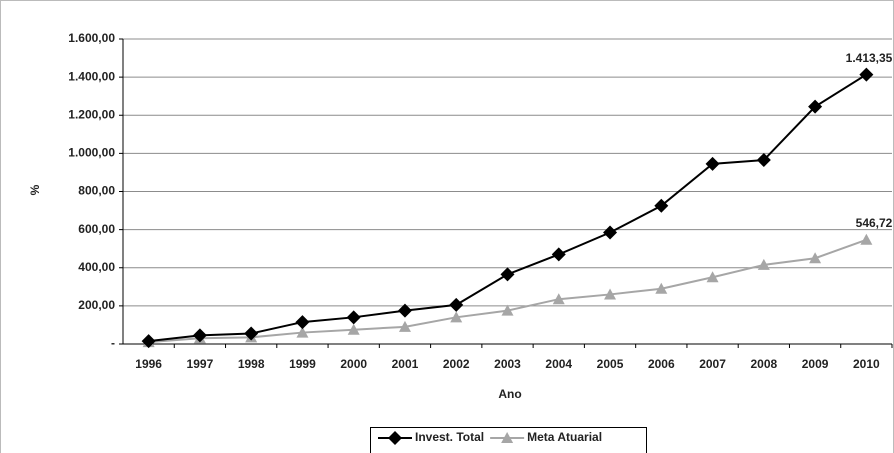 This screenshot has height=453, width=894. Describe the element at coordinates (869, 58) in the screenshot. I see `data-label: 1.413,35` at that location.